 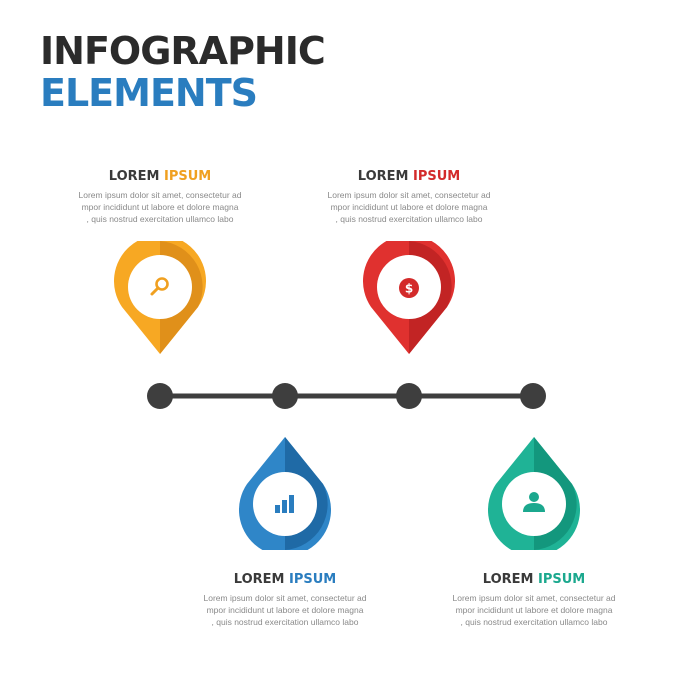 What do you see at coordinates (534, 502) in the screenshot?
I see `user-icon` at bounding box center [534, 502].